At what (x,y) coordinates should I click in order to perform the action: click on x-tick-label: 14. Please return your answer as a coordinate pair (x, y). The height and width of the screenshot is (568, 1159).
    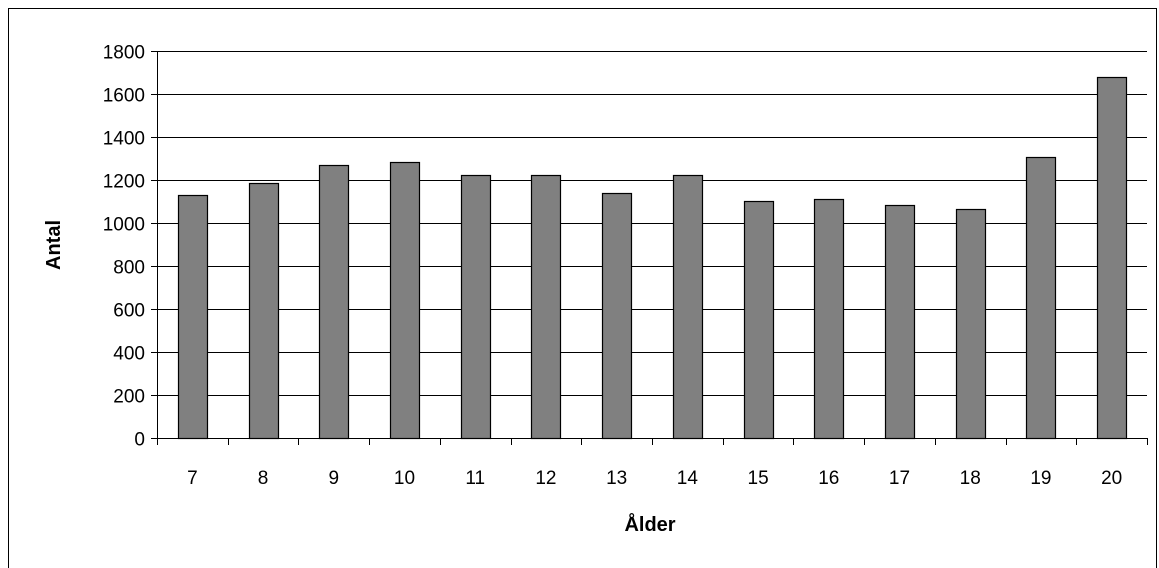
    Looking at the image, I should click on (688, 478).